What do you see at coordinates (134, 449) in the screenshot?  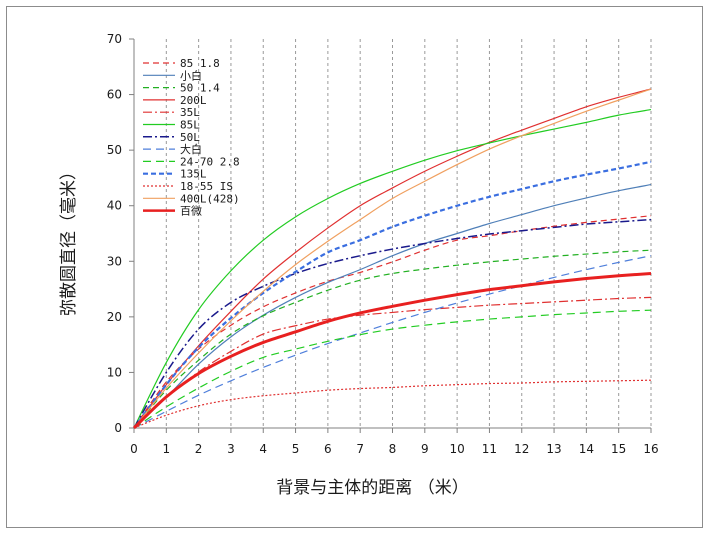 I see `x-tick-label: 0` at bounding box center [134, 449].